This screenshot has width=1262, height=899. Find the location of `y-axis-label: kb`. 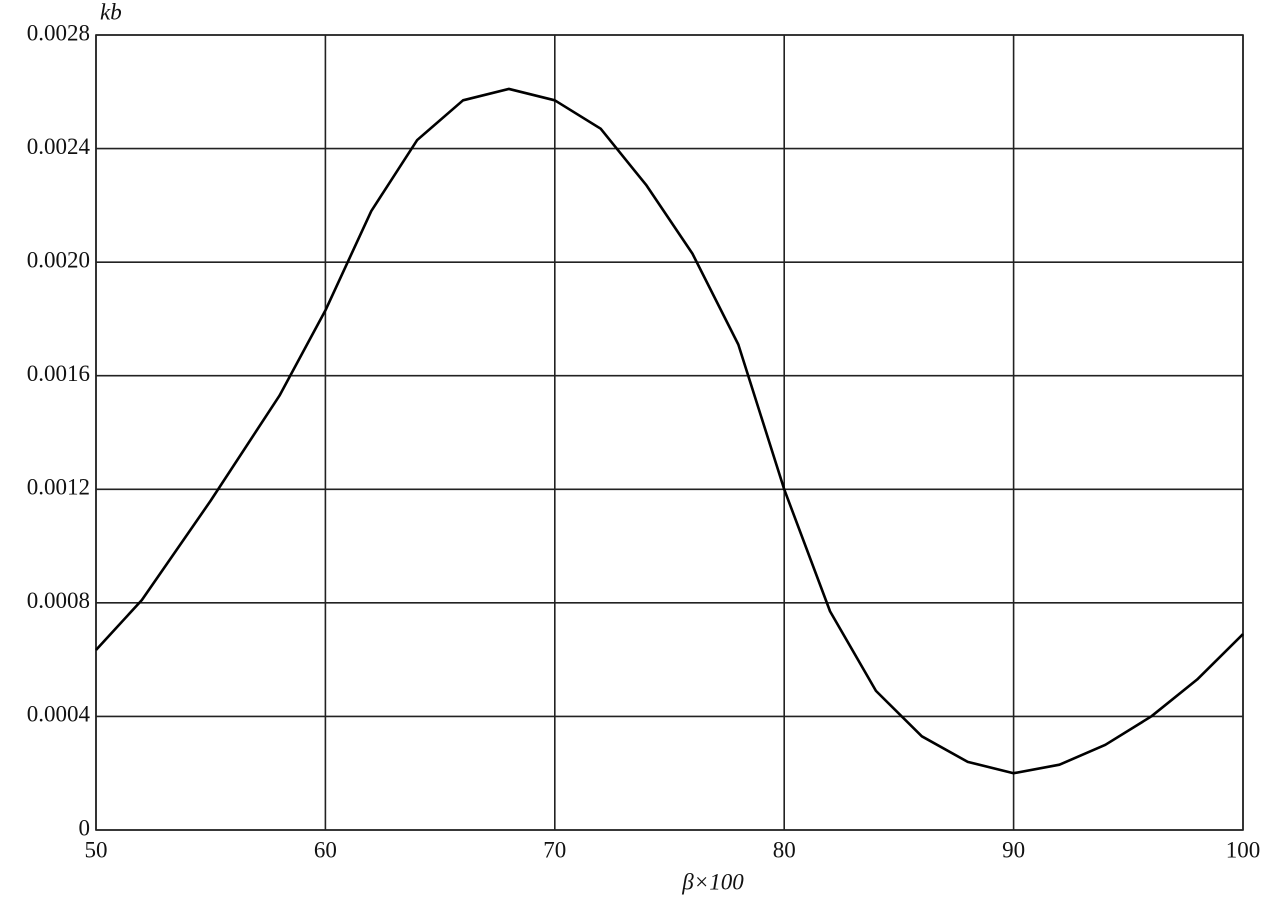

y-axis-label: kb is located at coordinates (111, 12).